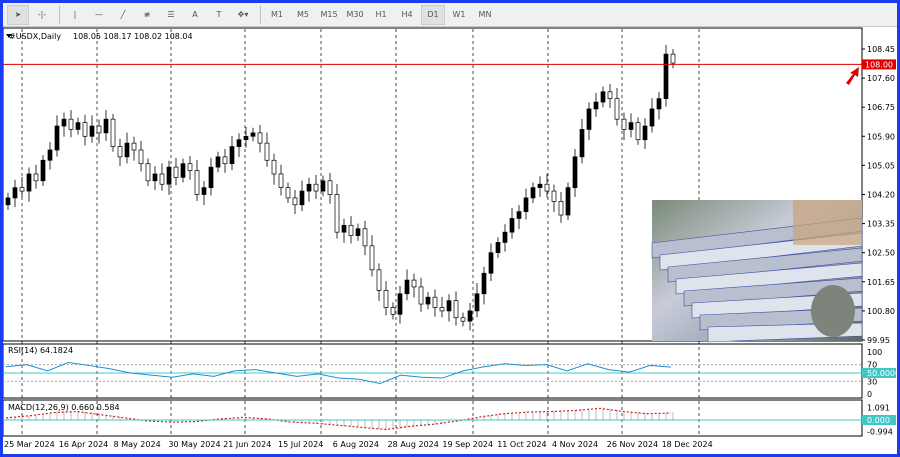  What do you see at coordinates (338, 419) in the screenshot?
I see `macd-signal-line` at bounding box center [338, 419].